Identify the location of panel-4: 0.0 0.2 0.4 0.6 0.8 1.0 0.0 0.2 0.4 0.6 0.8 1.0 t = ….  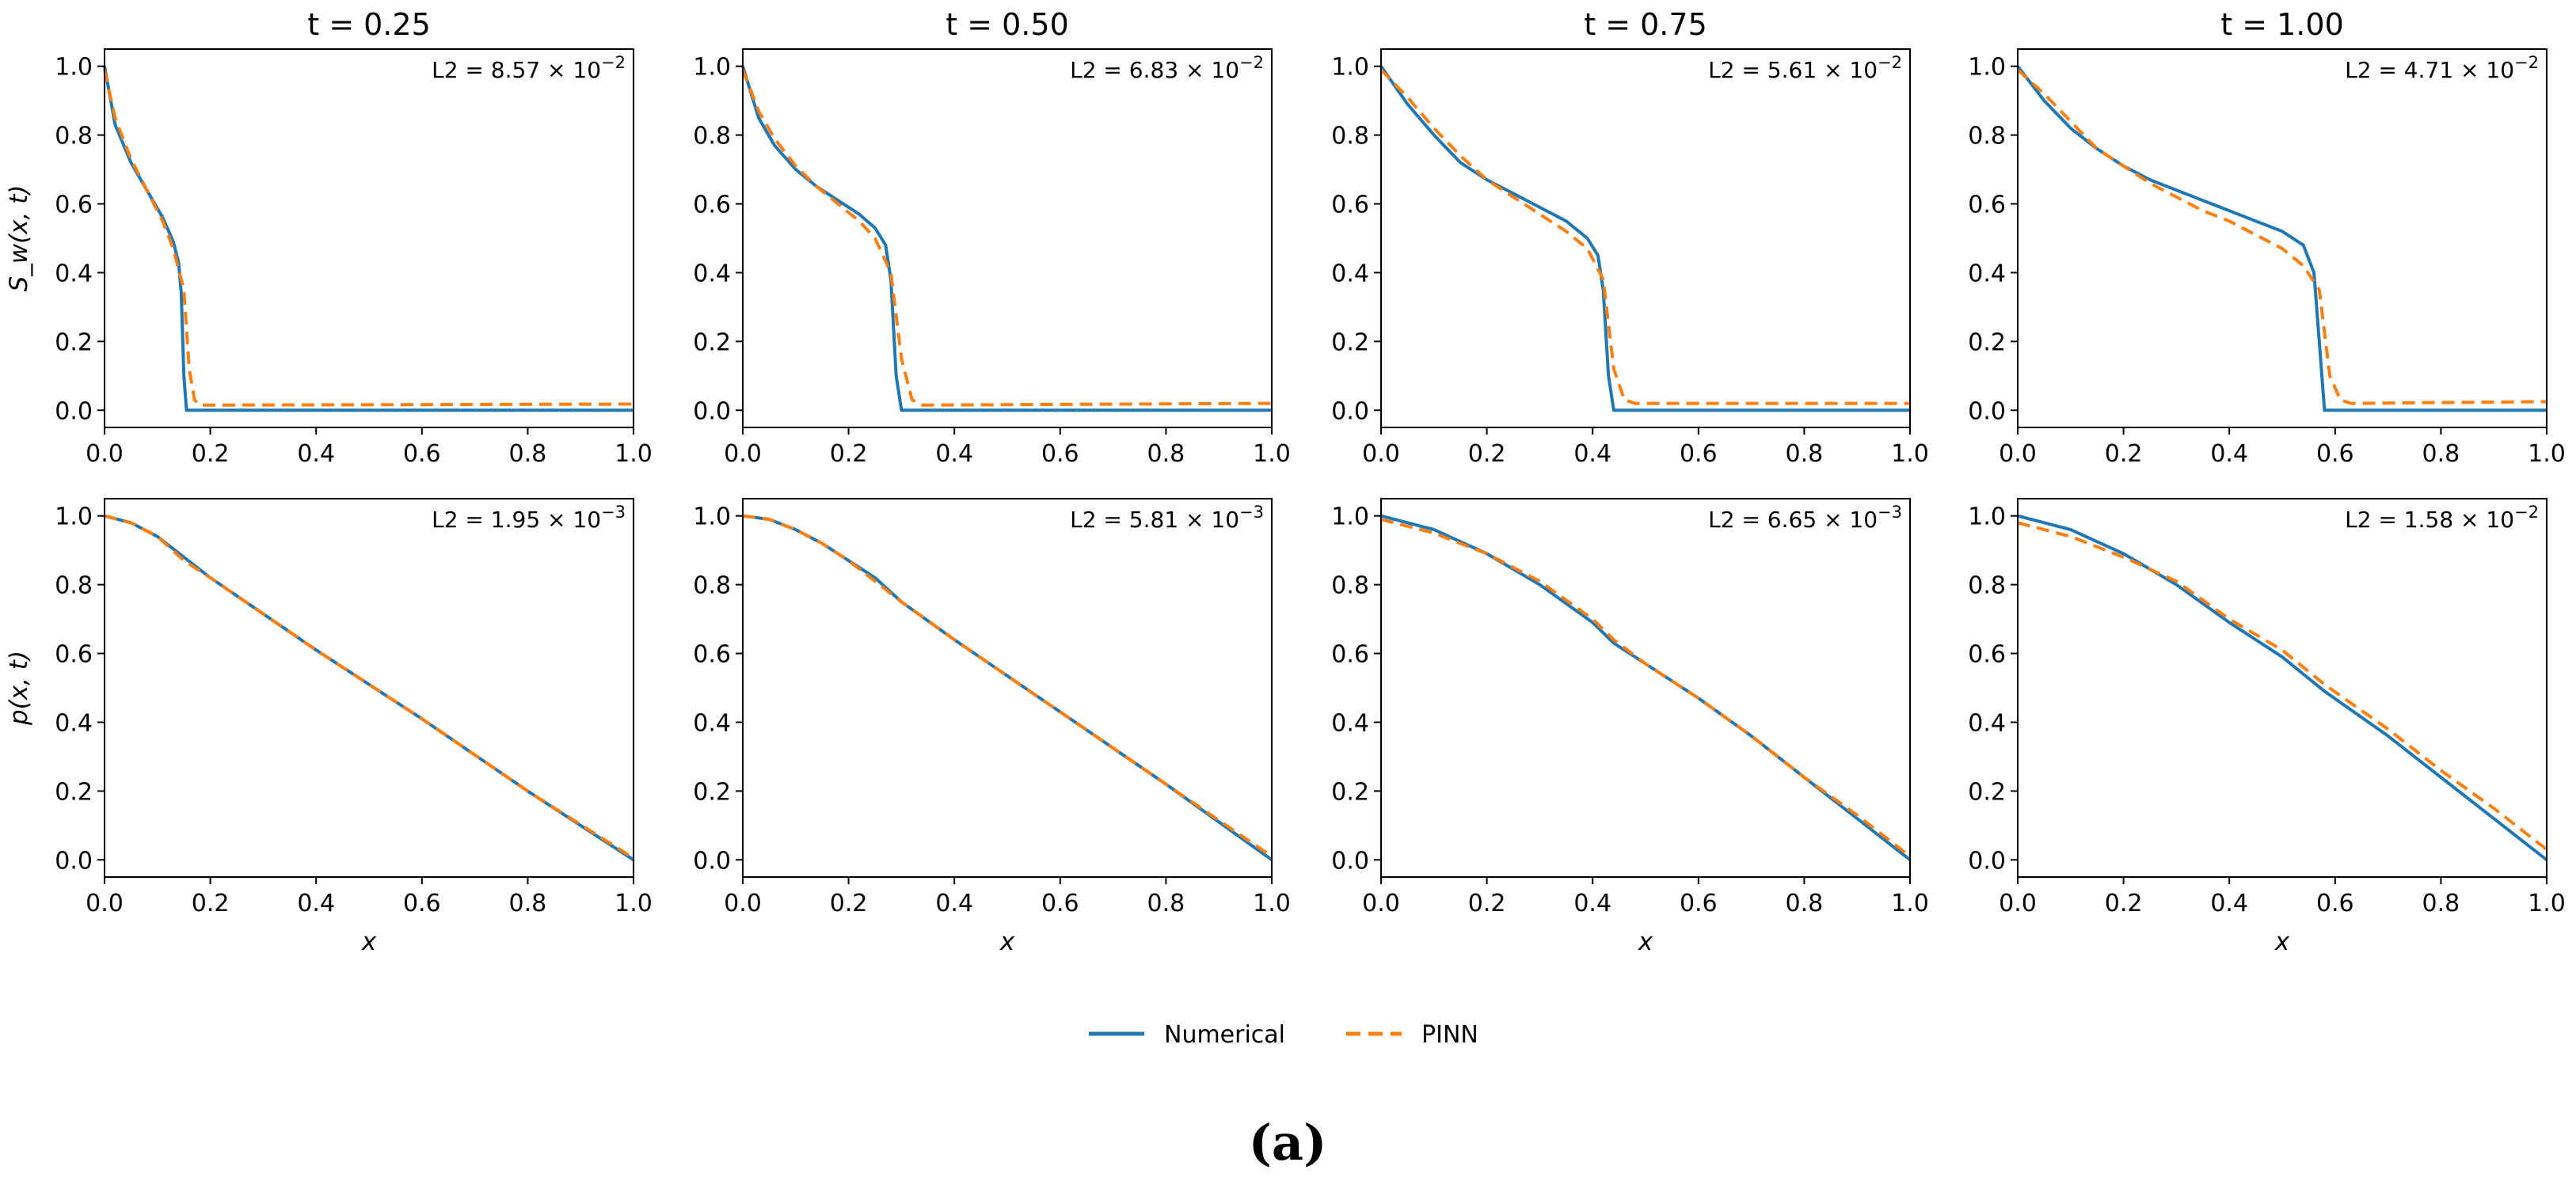
(2267, 238).